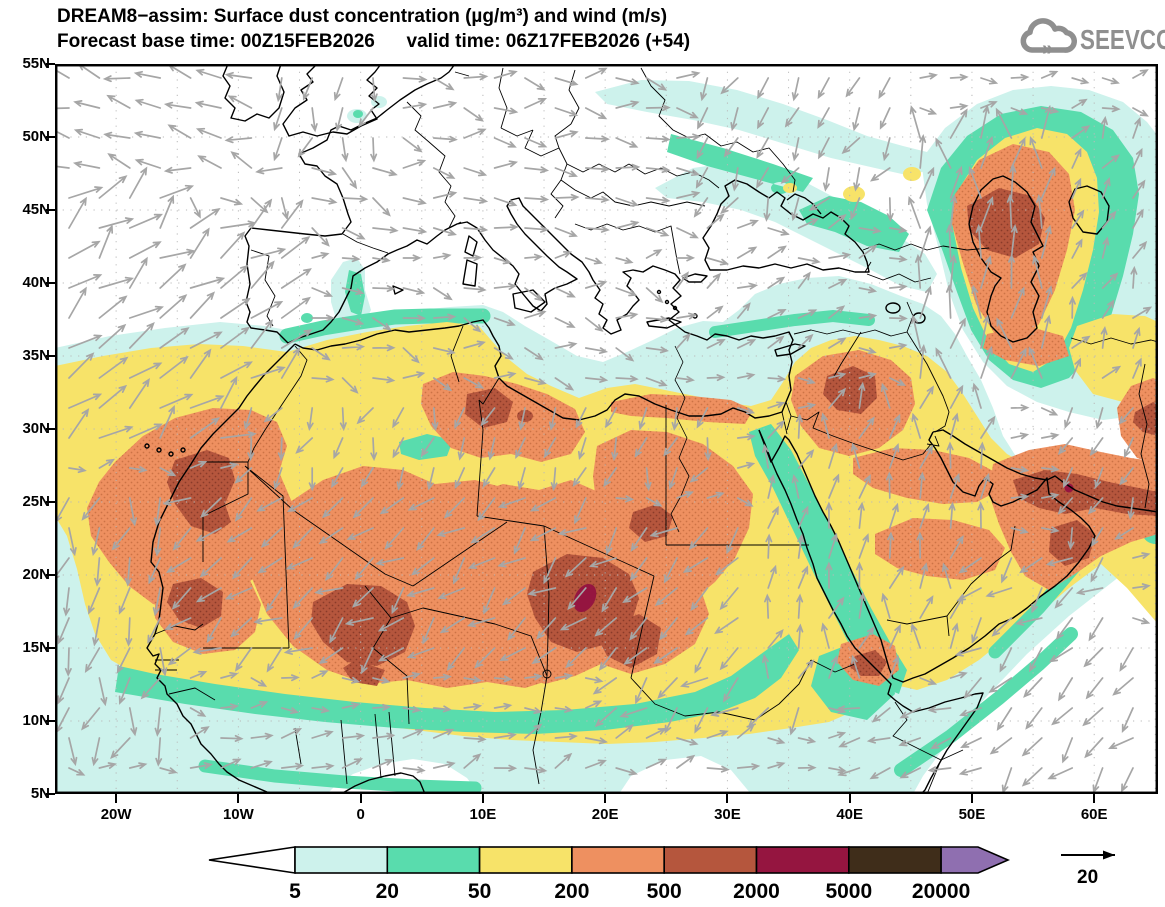 The image size is (1165, 907). What do you see at coordinates (1094, 814) in the screenshot?
I see `lon-label: 60E` at bounding box center [1094, 814].